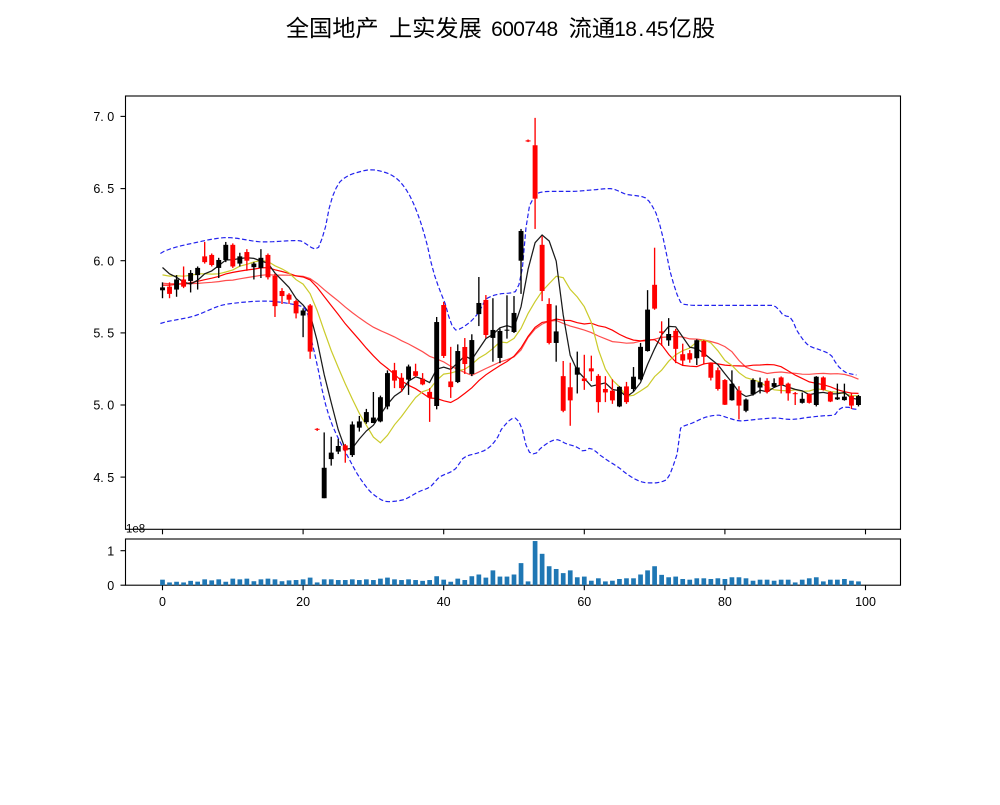 This screenshot has width=1000, height=805. I want to click on svg-text: 4. 5, so click(103, 478).